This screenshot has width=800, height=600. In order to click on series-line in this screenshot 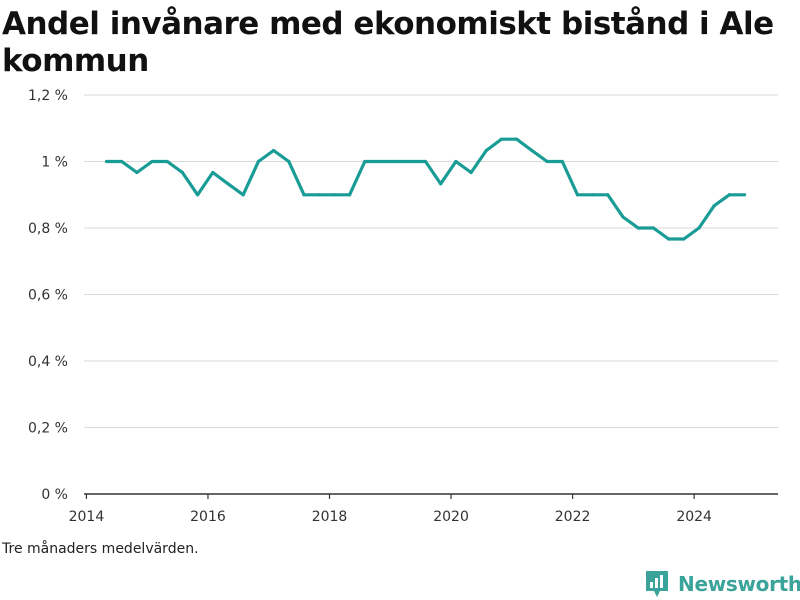, I will do `click(425, 189)`.